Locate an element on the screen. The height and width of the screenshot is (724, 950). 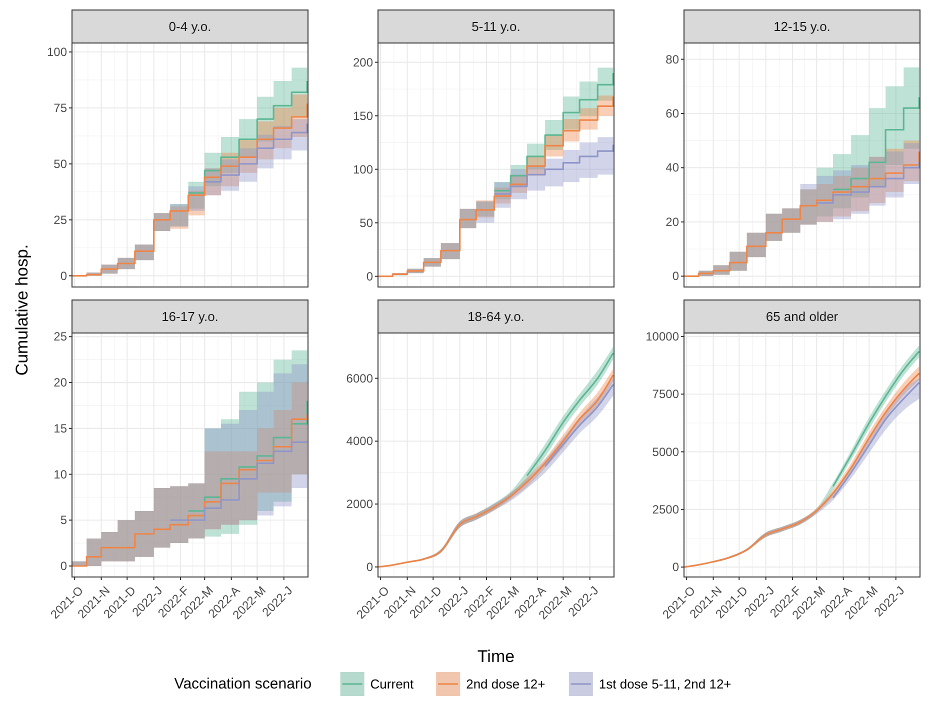
chart-title: 0-4 y.o. is located at coordinates (190, 26).